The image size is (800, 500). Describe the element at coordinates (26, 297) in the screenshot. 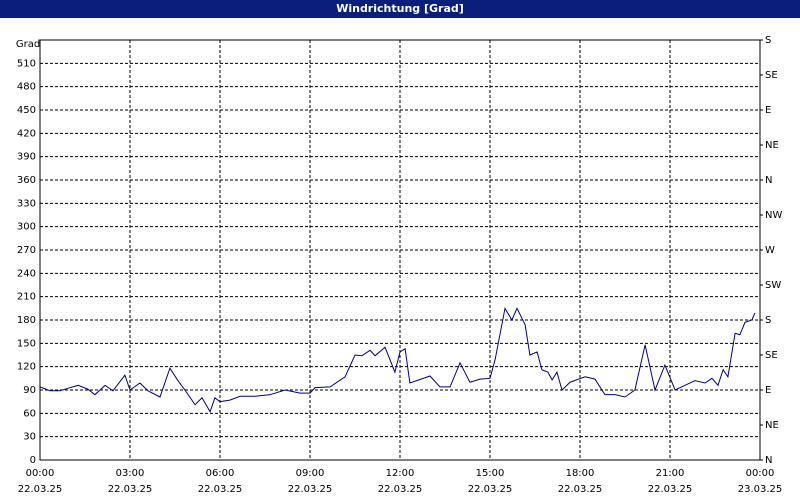

I see `y-tick-label: 210` at that location.